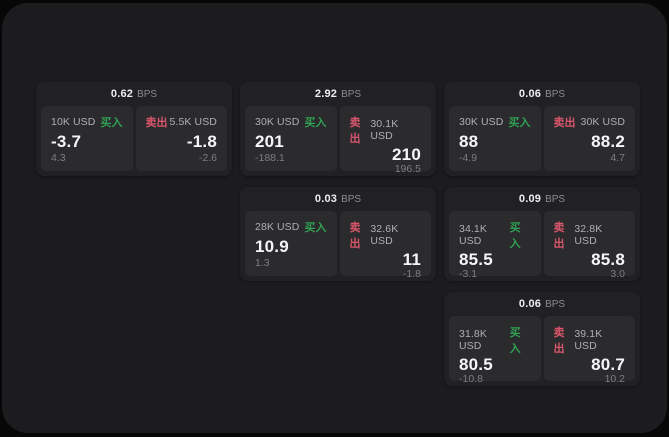 The image size is (669, 437). Describe the element at coordinates (207, 158) in the screenshot. I see `sell-change: -2.6` at that location.